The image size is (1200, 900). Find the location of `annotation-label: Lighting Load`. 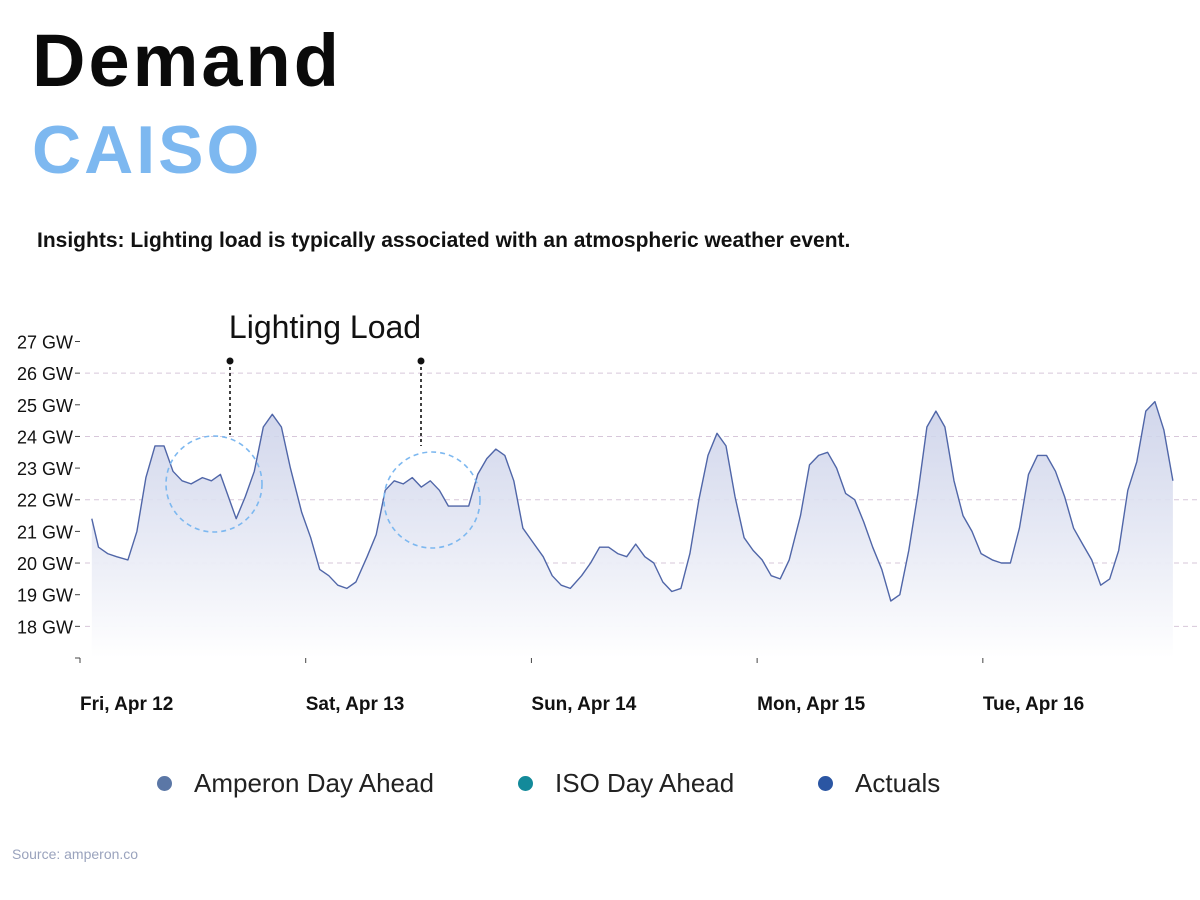

annotation-label: Lighting Load is located at coordinates (325, 327).